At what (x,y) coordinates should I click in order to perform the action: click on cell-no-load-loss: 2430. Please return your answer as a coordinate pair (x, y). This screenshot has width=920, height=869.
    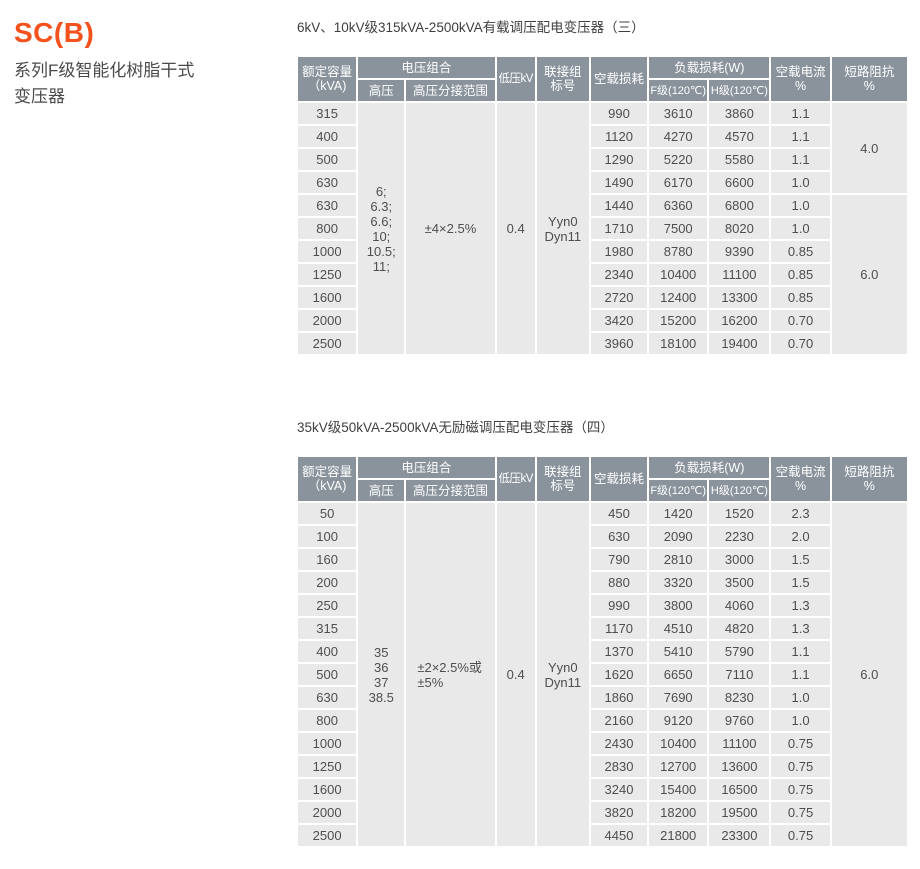
    Looking at the image, I should click on (619, 743).